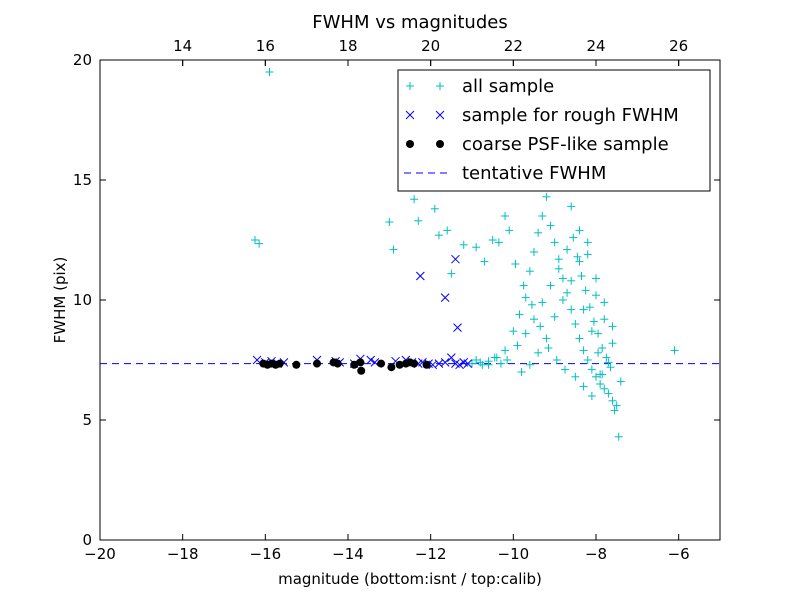 This screenshot has width=800, height=600. What do you see at coordinates (679, 554) in the screenshot?
I see `x-tick-label: −6` at bounding box center [679, 554].